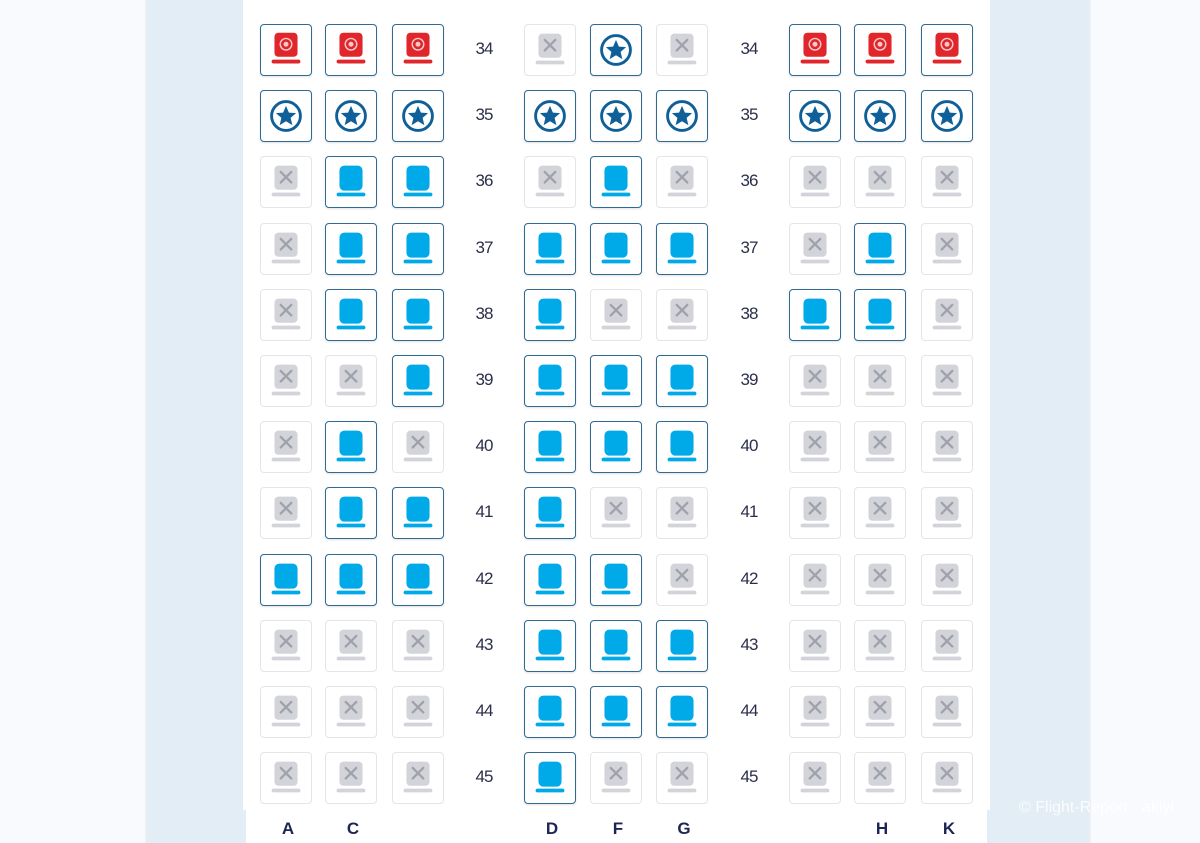 The height and width of the screenshot is (843, 1200). I want to click on column-label-bar, so click(616, 826).